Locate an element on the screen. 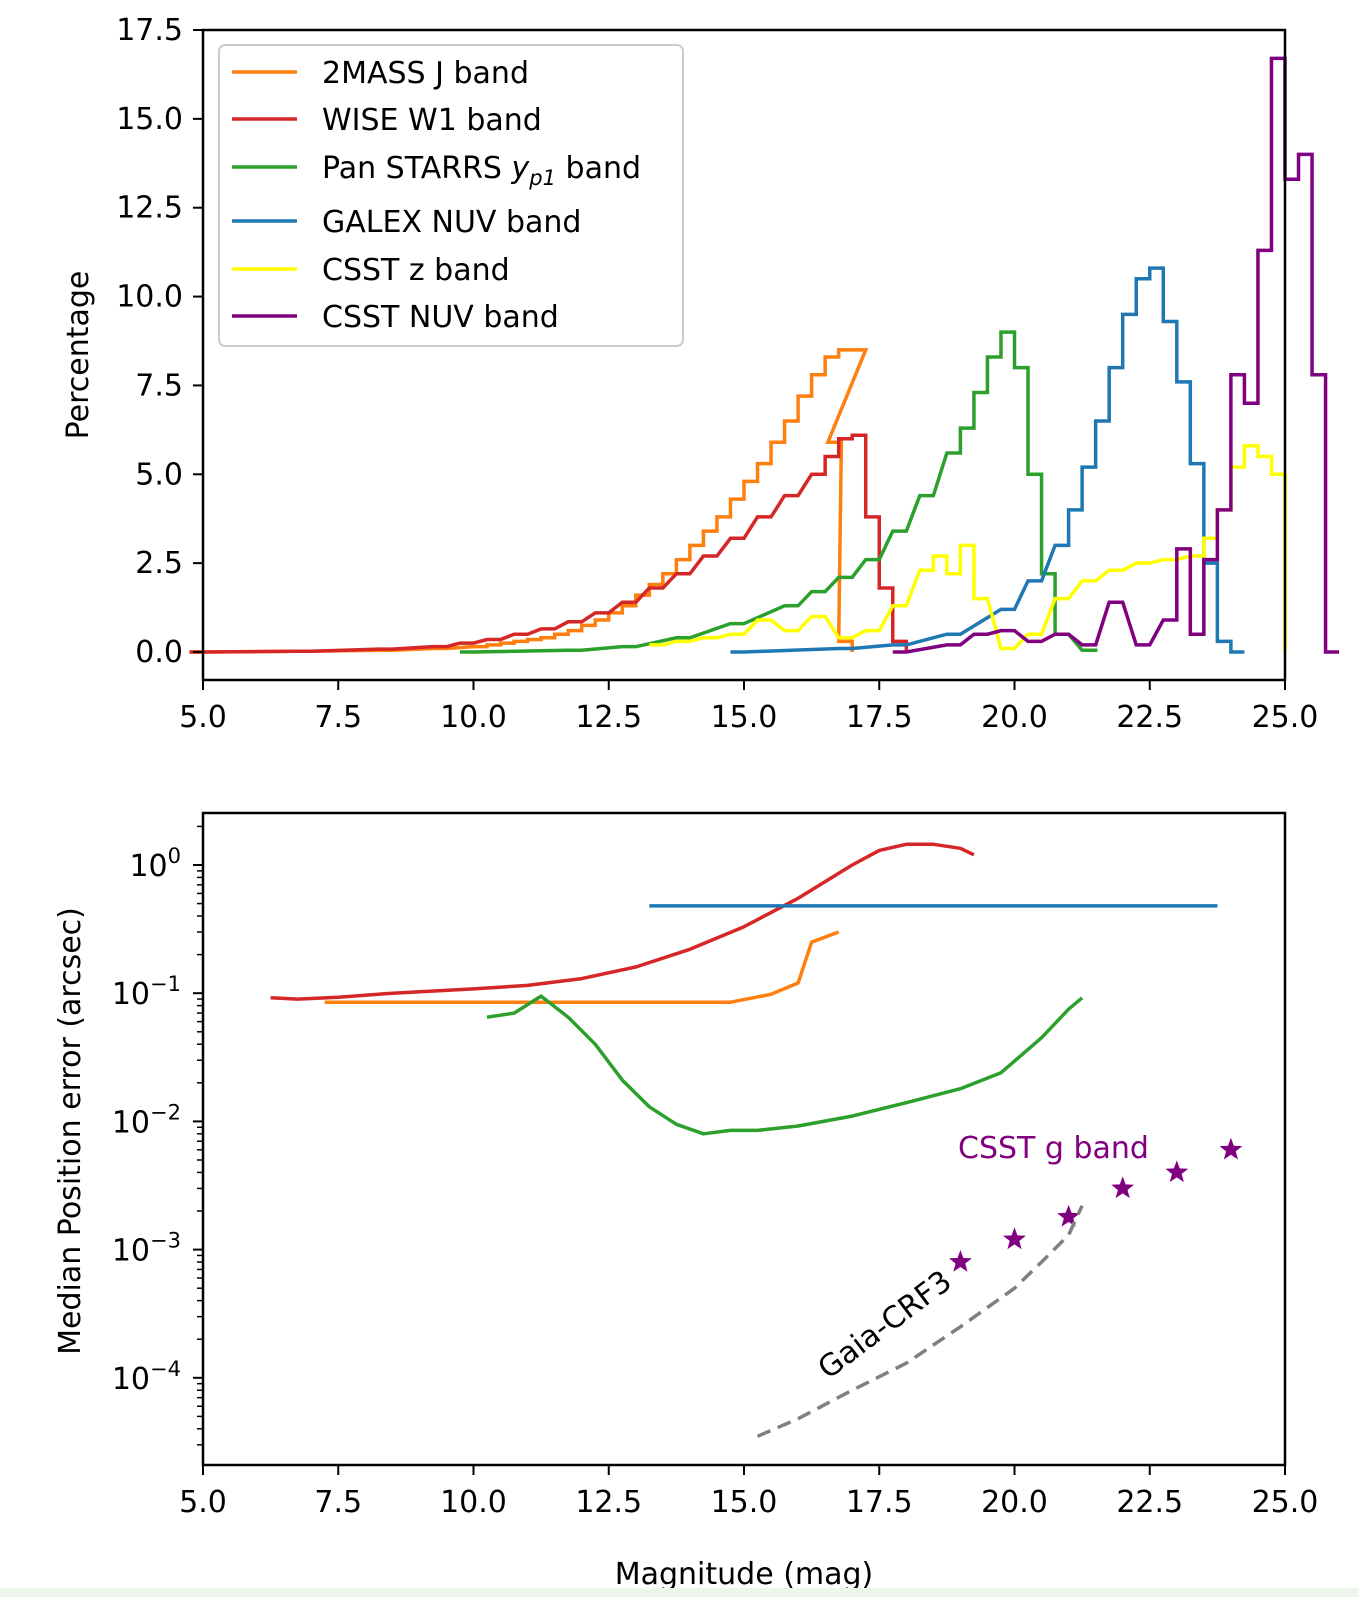 The width and height of the screenshot is (1359, 1597). csst-g-band-label: CSST g band is located at coordinates (1053, 1148).